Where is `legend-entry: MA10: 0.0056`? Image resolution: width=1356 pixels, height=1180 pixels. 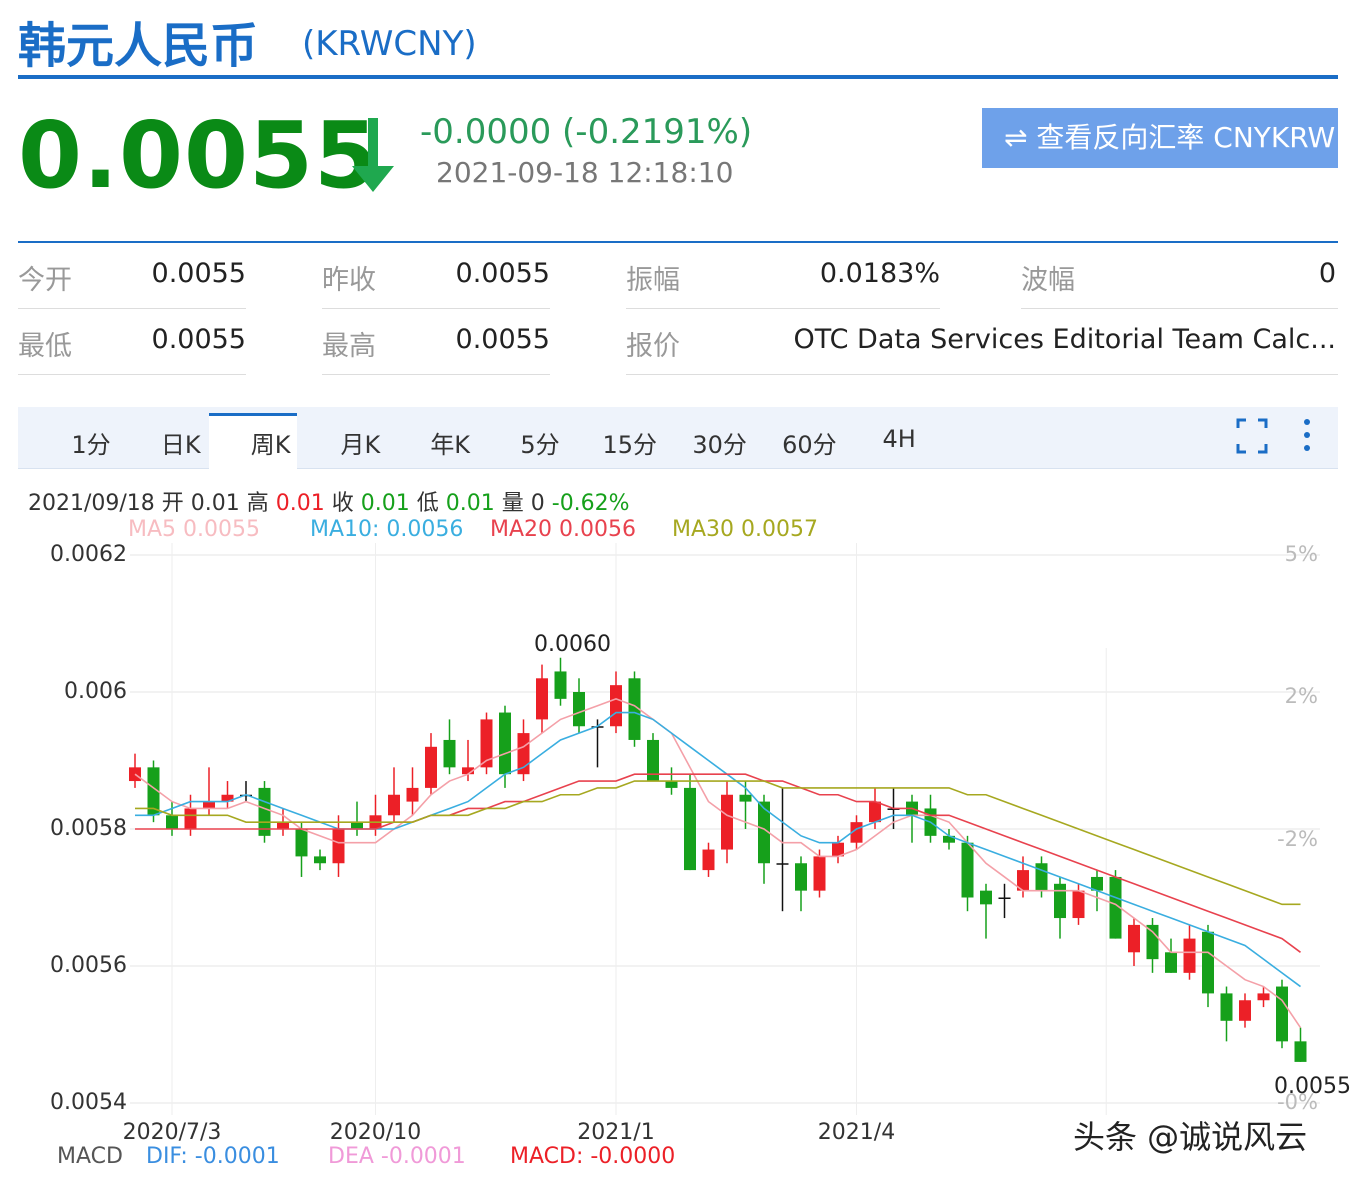 legend-entry: MA10: 0.0056 is located at coordinates (386, 529).